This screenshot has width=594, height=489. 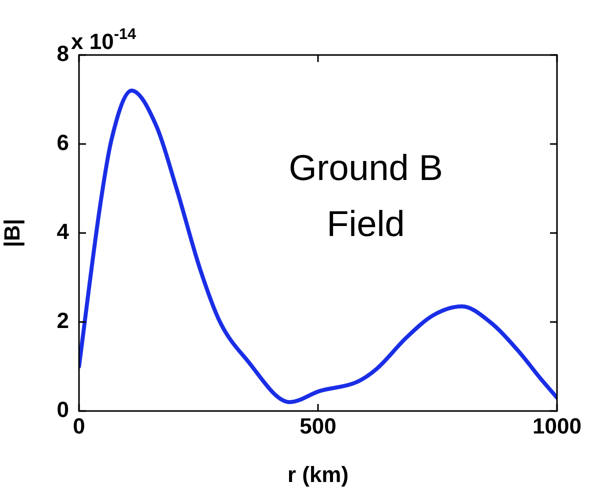 What do you see at coordinates (62, 143) in the screenshot?
I see `y-tick-label: 6` at bounding box center [62, 143].